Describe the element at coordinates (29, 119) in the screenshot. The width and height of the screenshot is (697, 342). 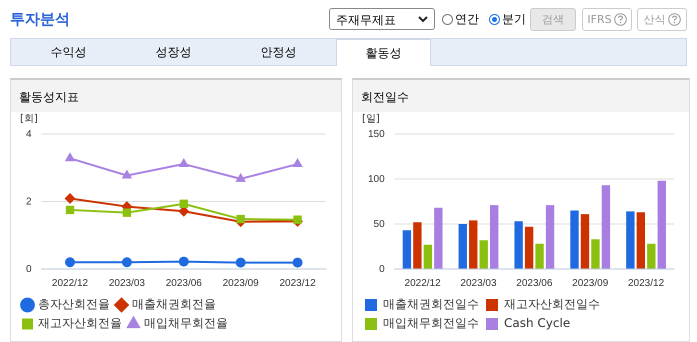
I see `y-axis-title: [회]` at that location.